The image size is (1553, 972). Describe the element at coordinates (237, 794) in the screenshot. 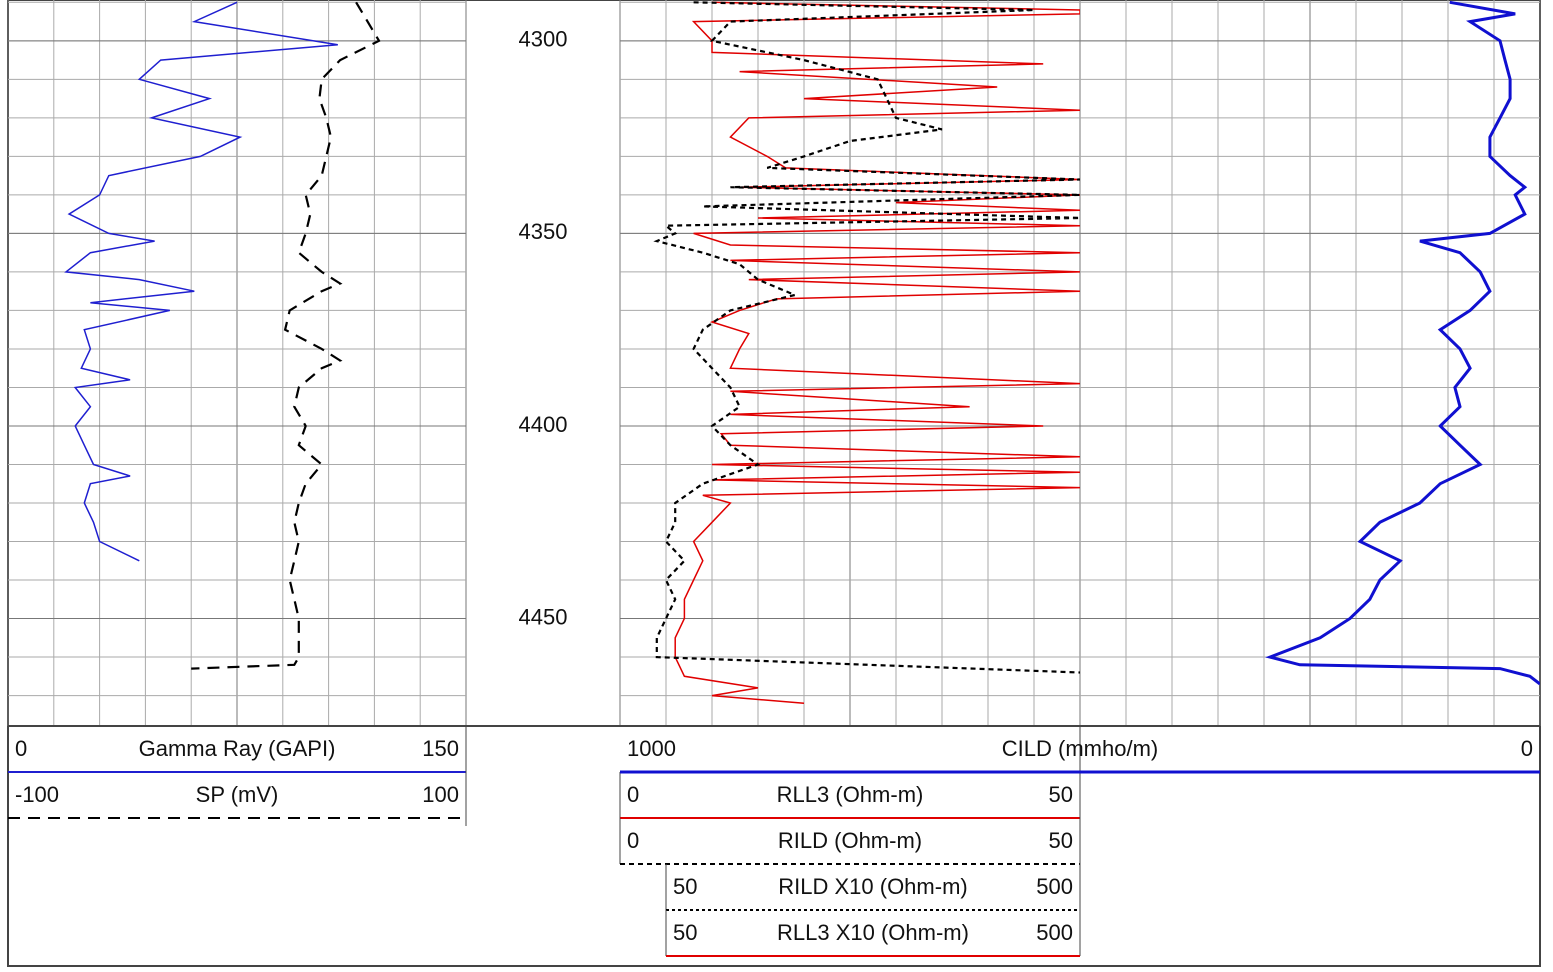

I see `curve-name: SP (mV)` at that location.